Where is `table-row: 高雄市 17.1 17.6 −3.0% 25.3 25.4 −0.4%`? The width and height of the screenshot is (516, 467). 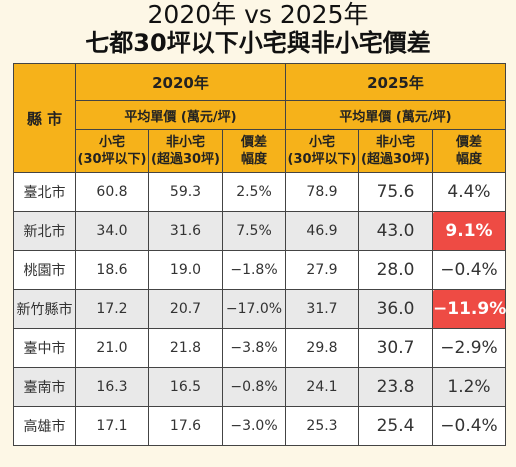 table-row: 高雄市 17.1 17.6 −3.0% 25.3 25.4 −0.4% is located at coordinates (259, 426).